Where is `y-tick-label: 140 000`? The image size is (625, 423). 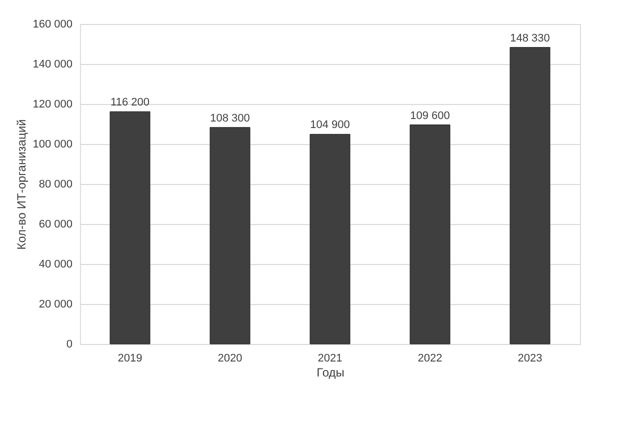
y-tick-label: 140 000 is located at coordinates (52, 64).